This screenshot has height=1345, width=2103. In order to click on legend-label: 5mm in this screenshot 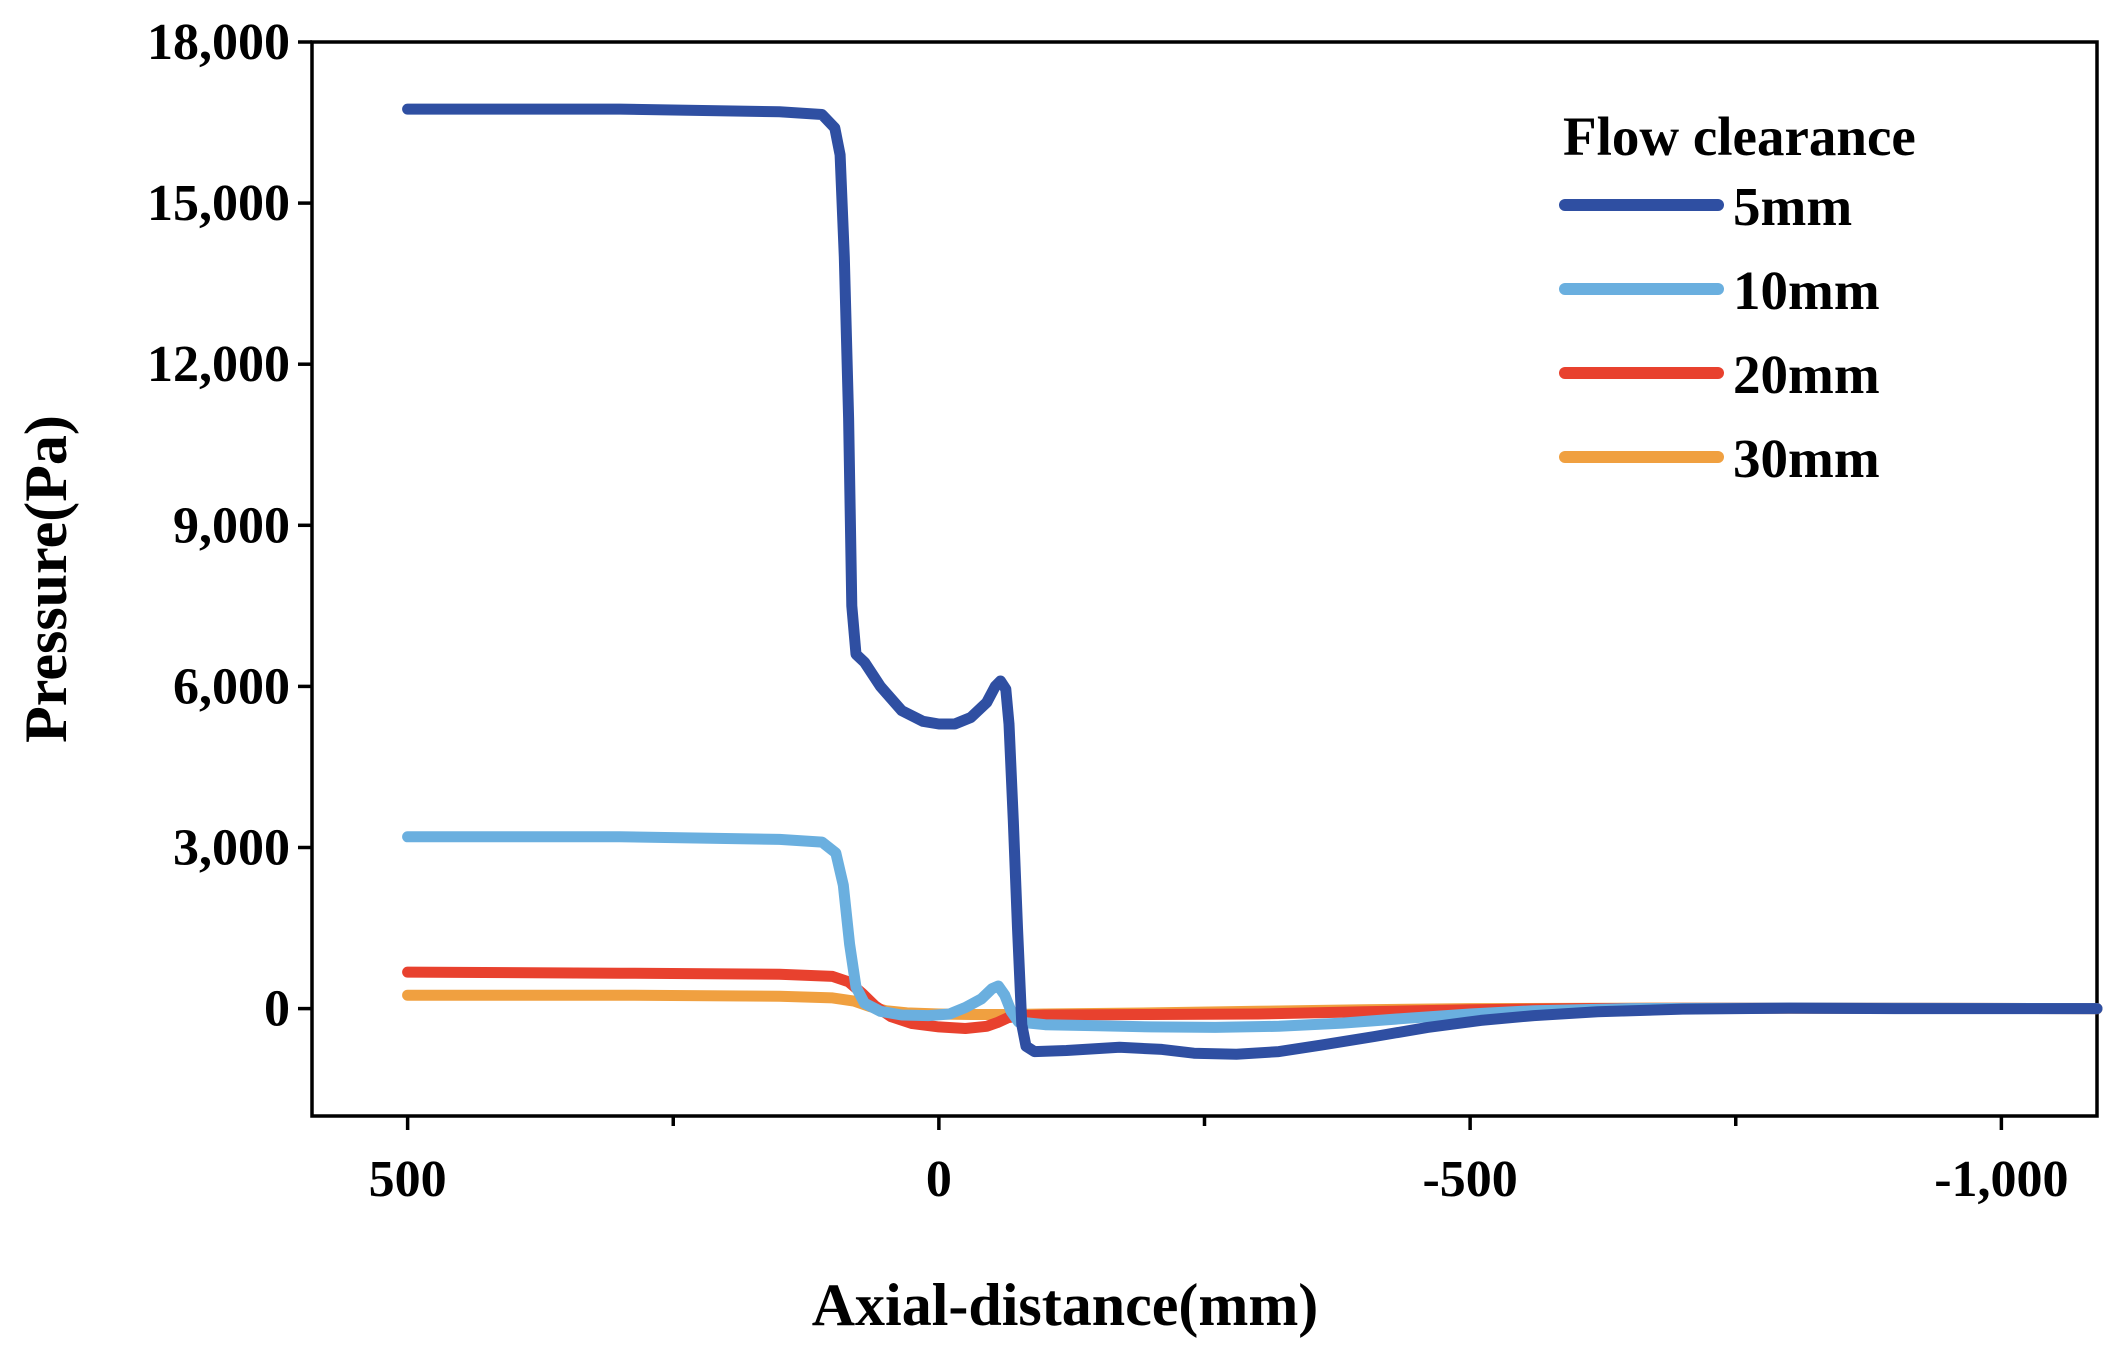, I will do `click(1792, 206)`.